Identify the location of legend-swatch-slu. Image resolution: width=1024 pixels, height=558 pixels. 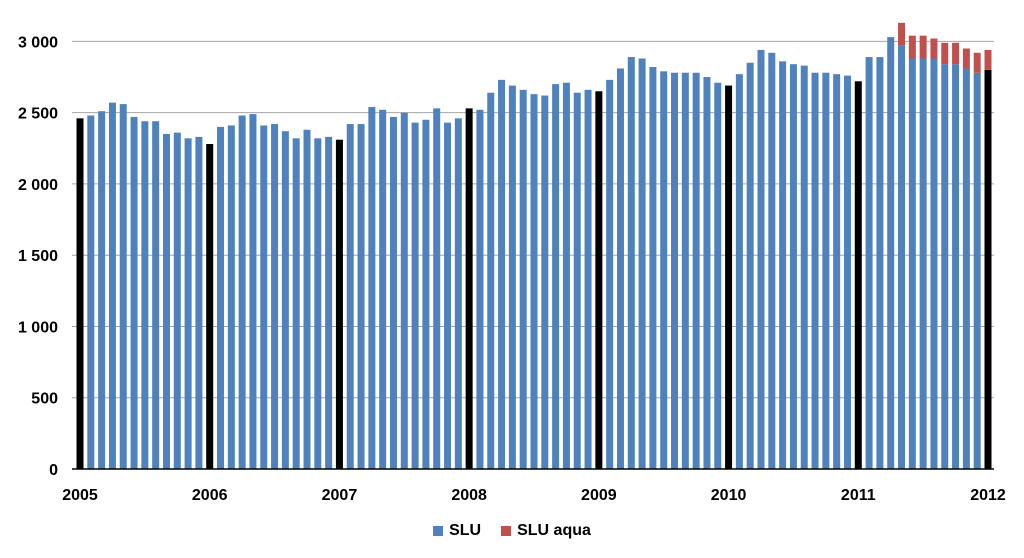
(438, 531).